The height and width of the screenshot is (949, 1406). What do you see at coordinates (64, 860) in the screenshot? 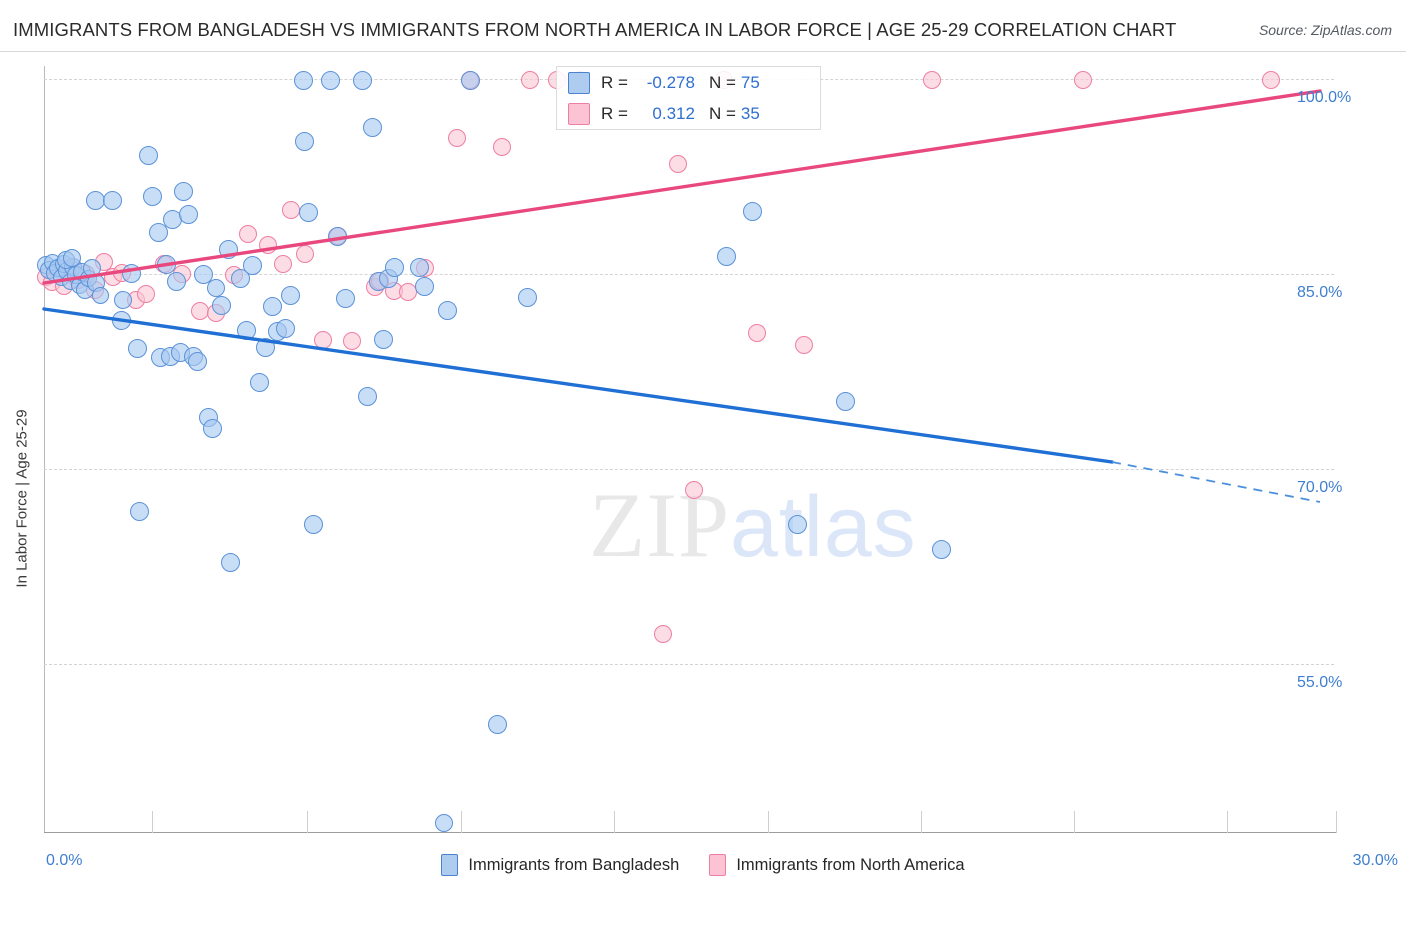
I see `x-axis-min-label: 0.0%` at bounding box center [64, 860].